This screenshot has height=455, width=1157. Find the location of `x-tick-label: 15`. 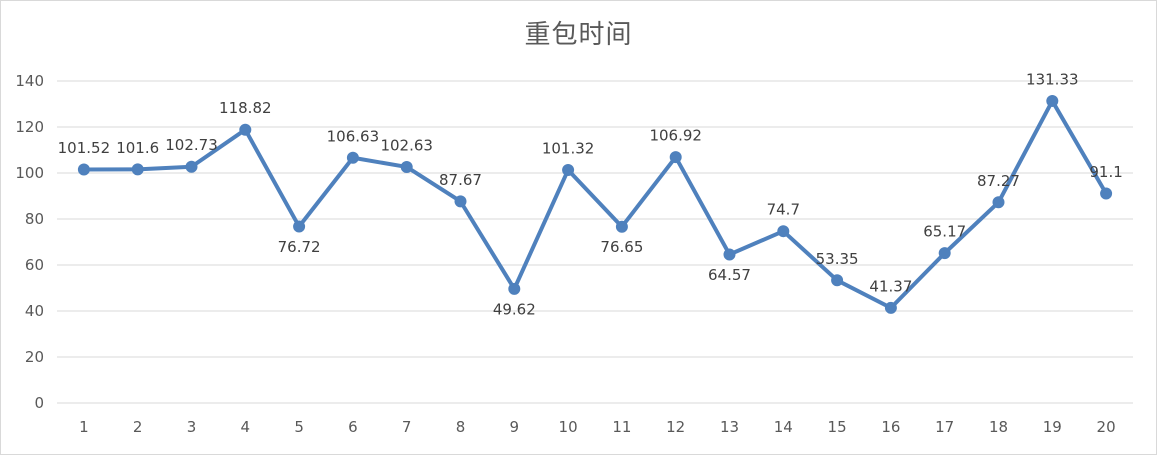

x-tick-label: 15 is located at coordinates (837, 427).